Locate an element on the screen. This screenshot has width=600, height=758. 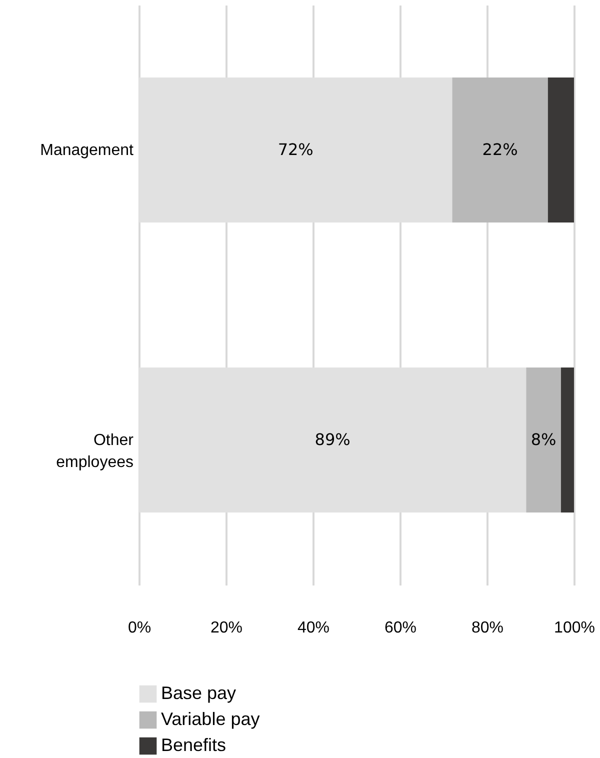
x-tick-label: 60% is located at coordinates (400, 628).